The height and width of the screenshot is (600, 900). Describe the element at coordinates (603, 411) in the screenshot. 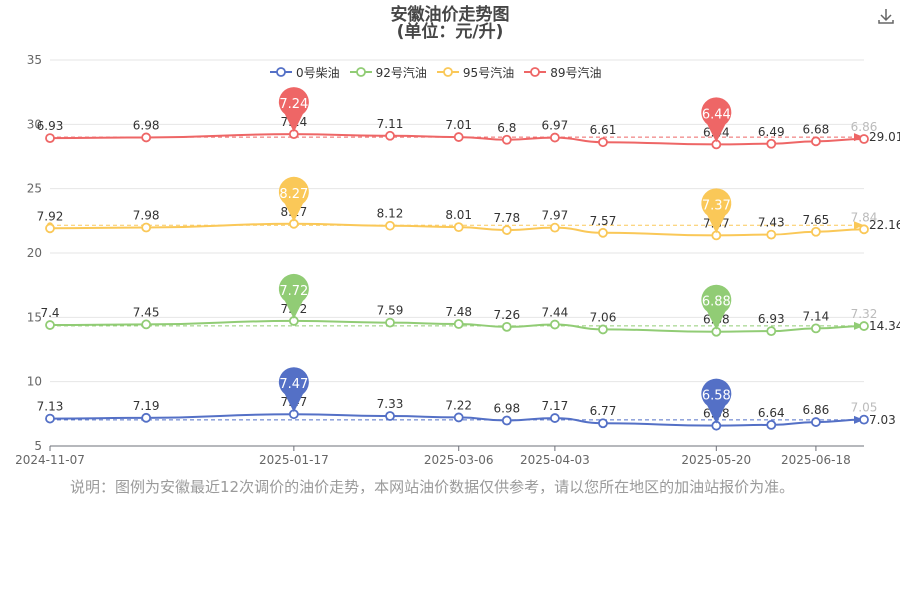

I see `data-label: 6.77` at that location.